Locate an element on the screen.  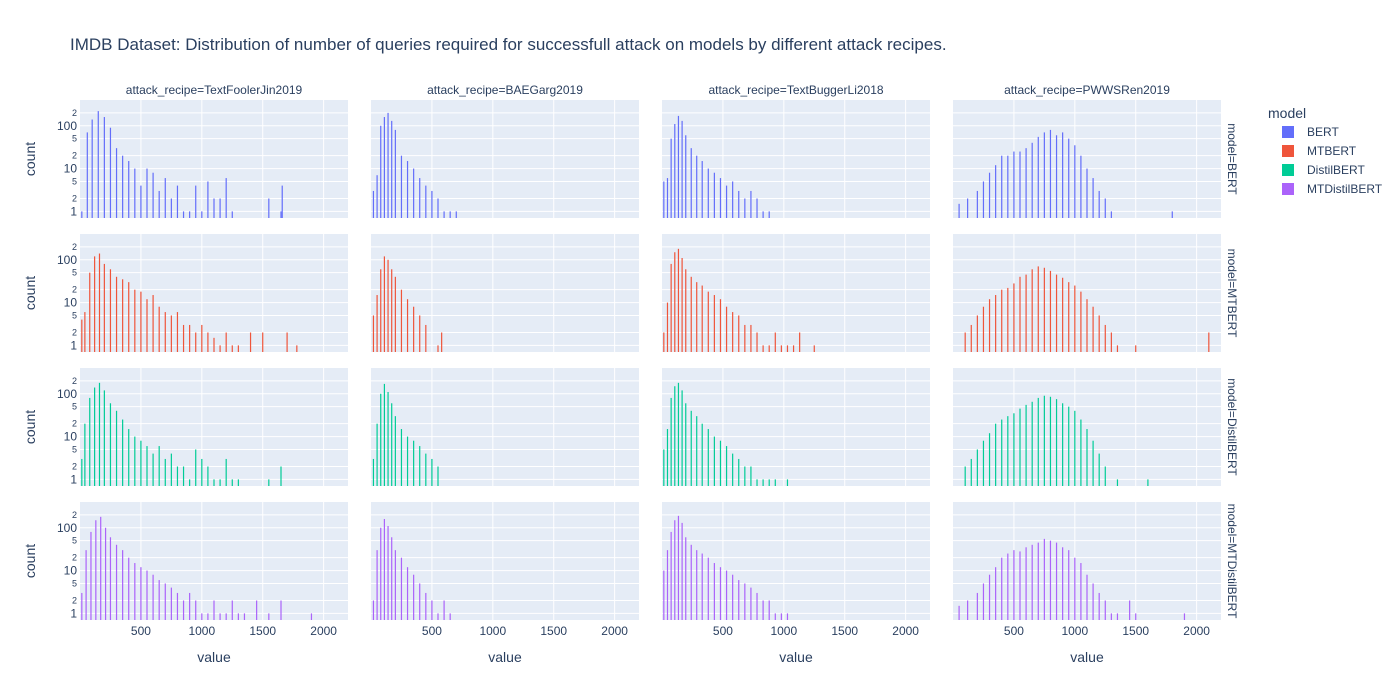
panel-background is located at coordinates (214, 293).